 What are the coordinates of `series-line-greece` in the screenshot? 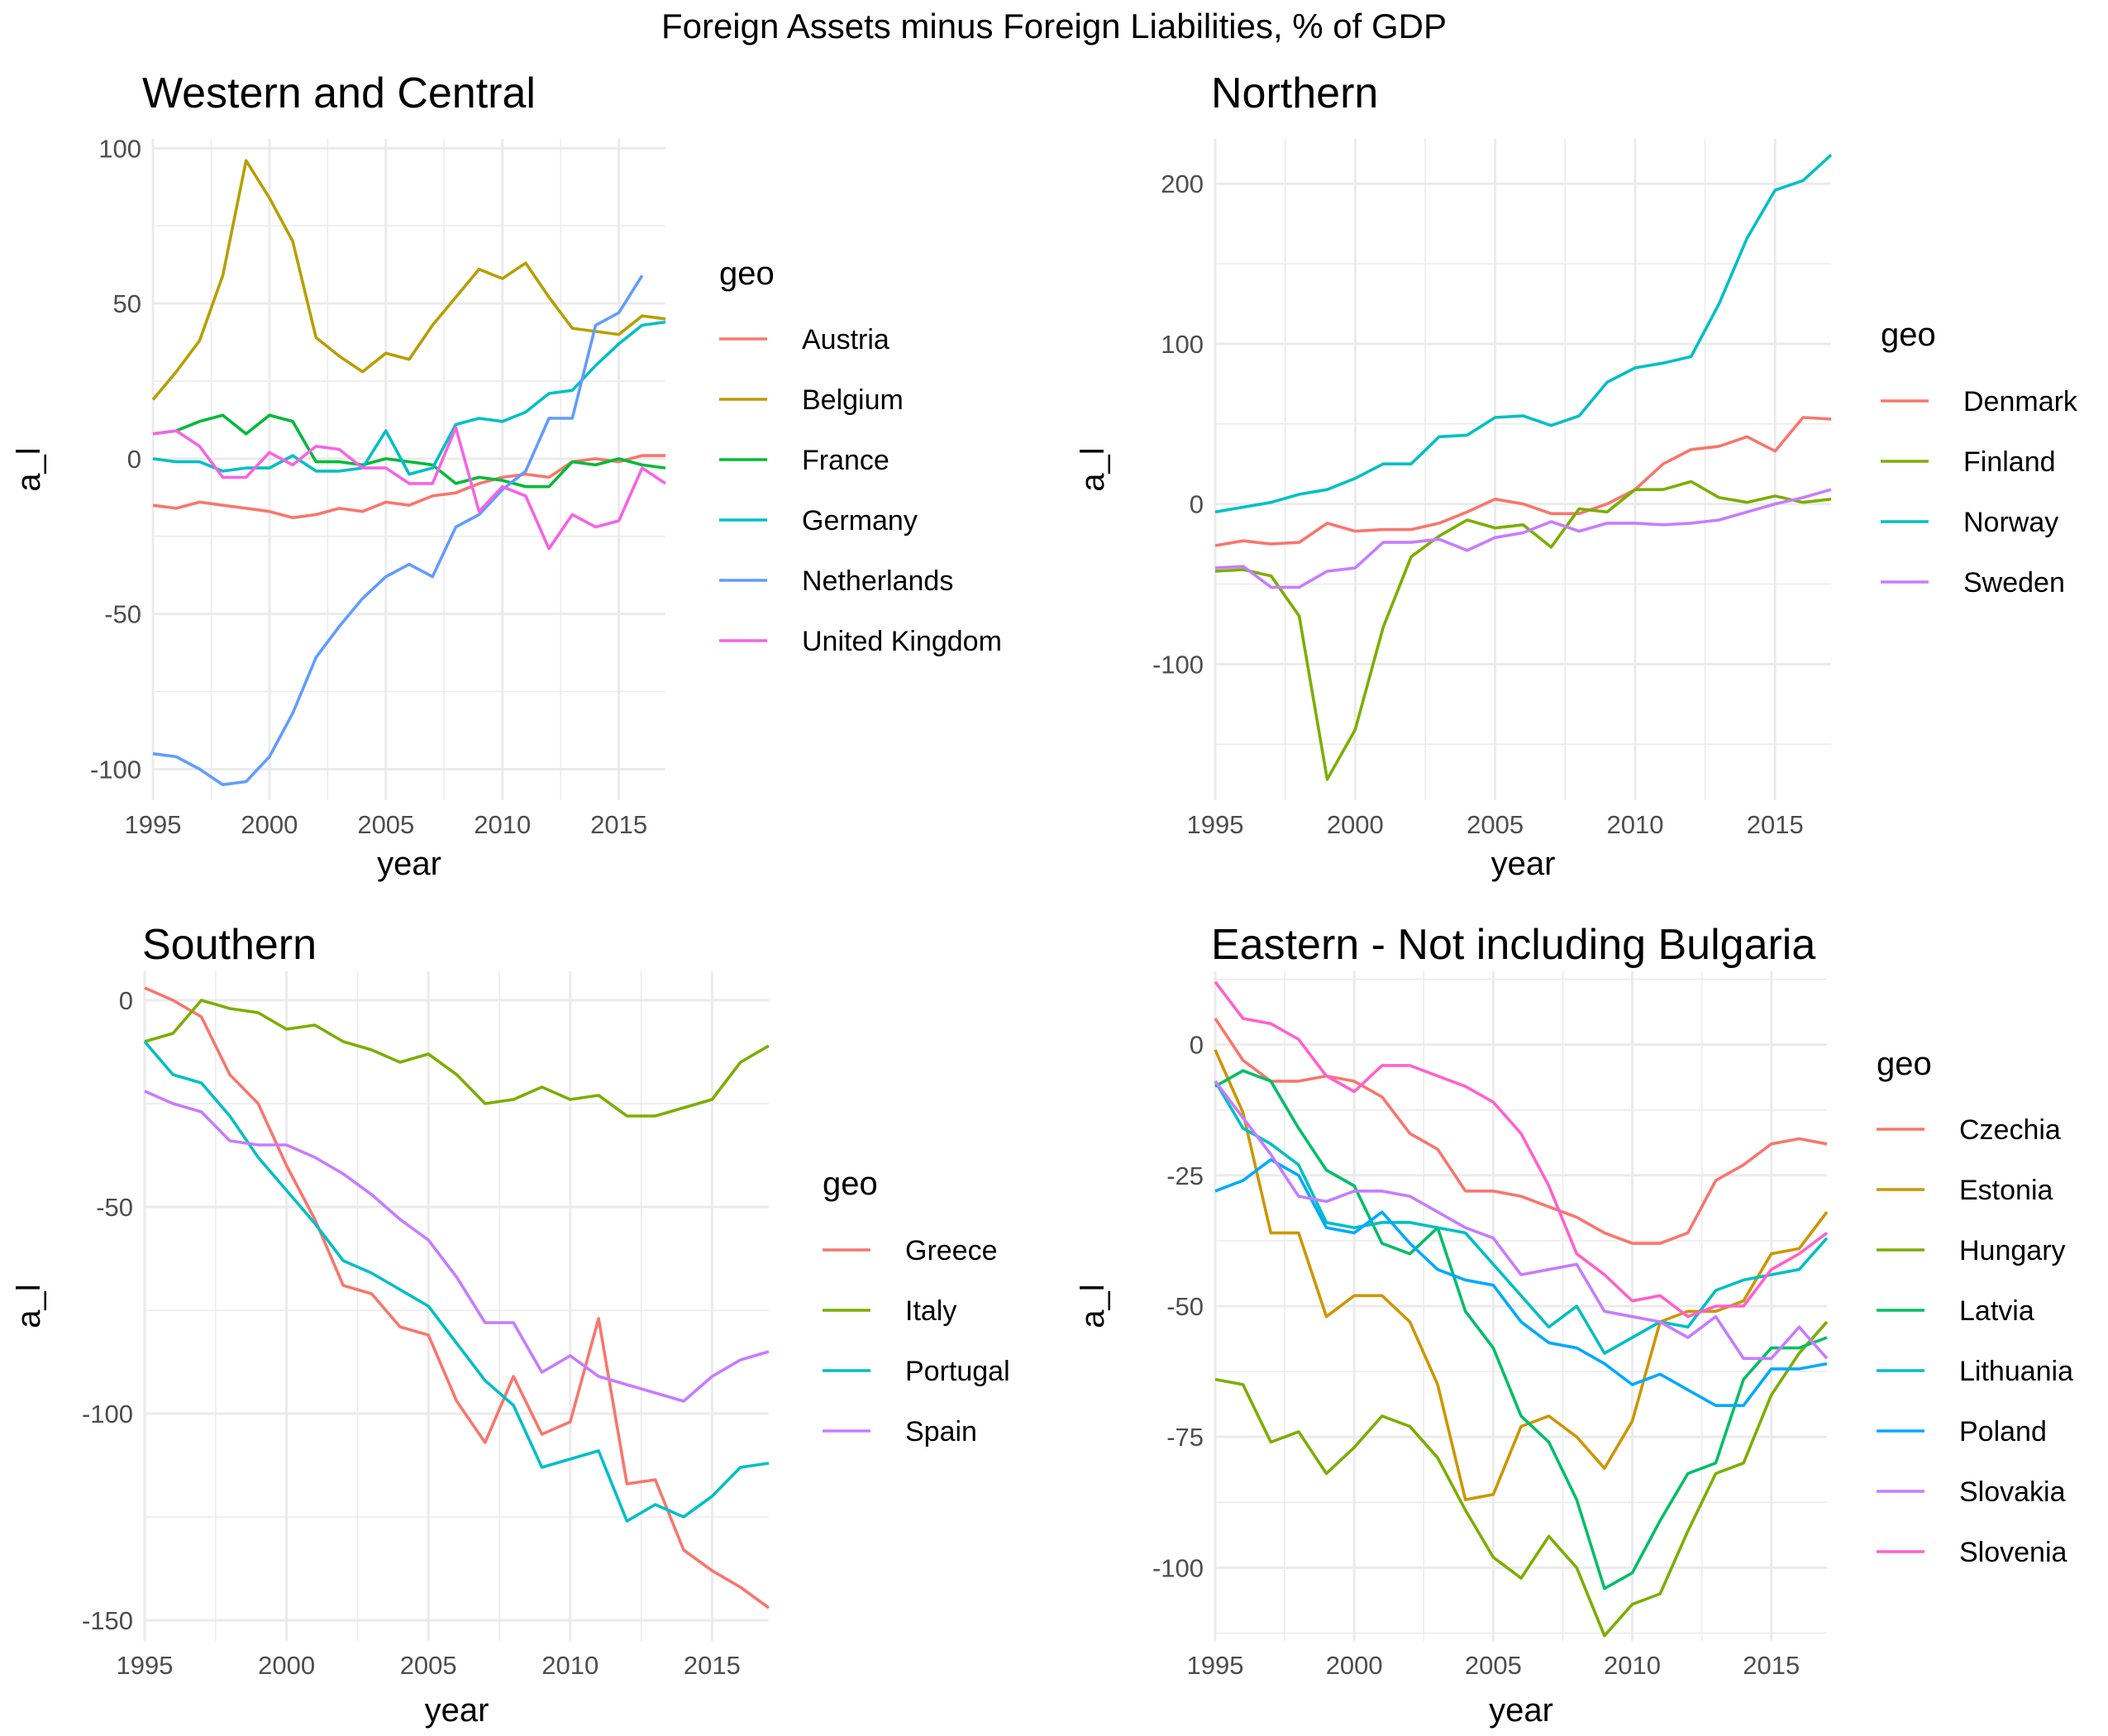 It's located at (457, 1298).